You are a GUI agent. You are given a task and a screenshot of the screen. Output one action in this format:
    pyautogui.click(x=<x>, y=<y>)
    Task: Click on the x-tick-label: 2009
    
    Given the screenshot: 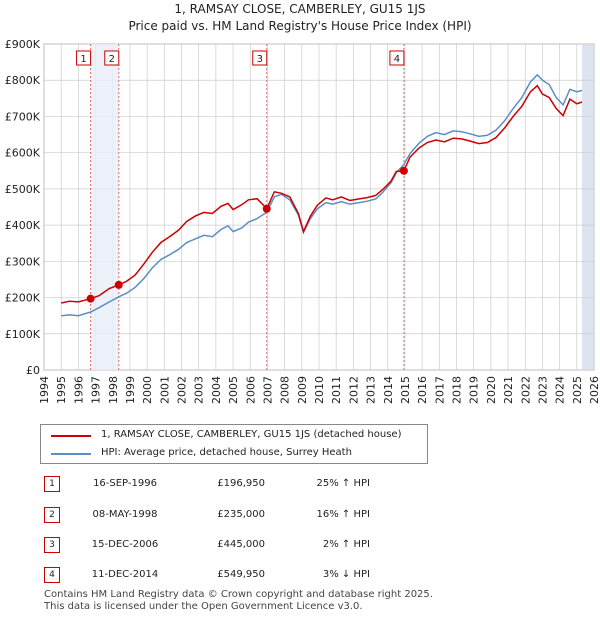 What is the action you would take?
    pyautogui.click(x=302, y=390)
    